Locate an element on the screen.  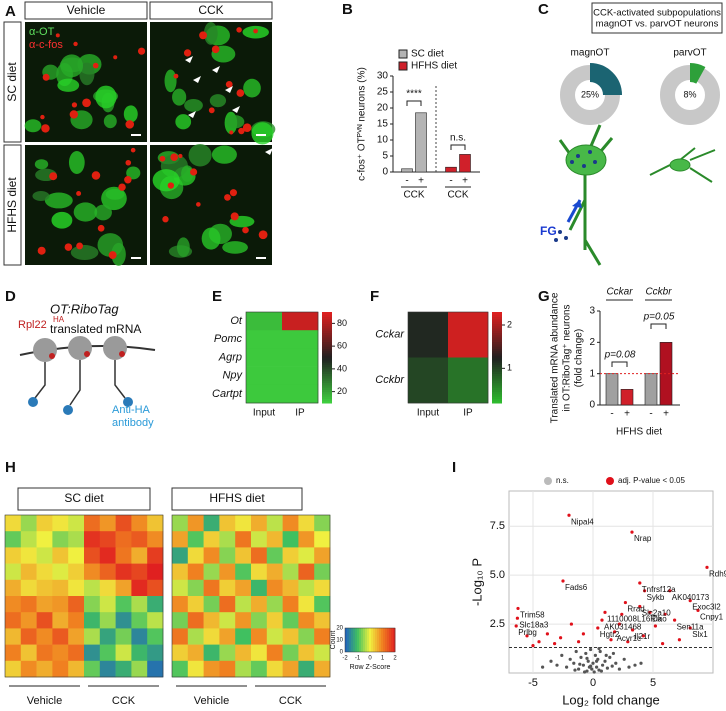
y-axis-label: (fold change) is located at coordinates (579, 358).